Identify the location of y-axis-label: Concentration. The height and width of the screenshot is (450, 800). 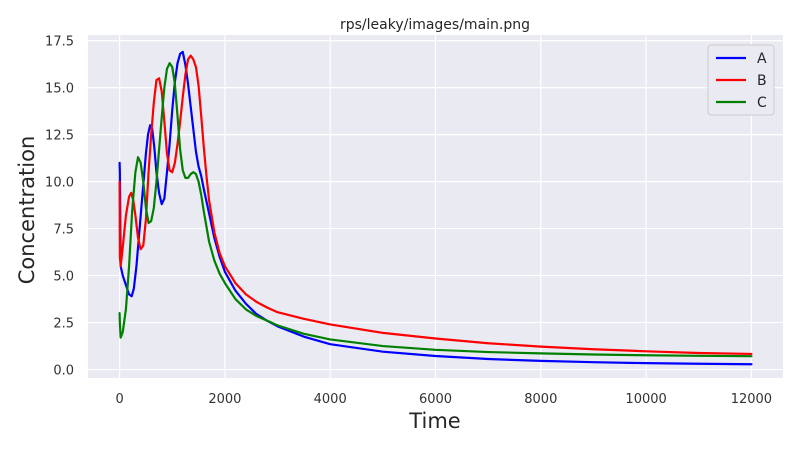
(27, 210).